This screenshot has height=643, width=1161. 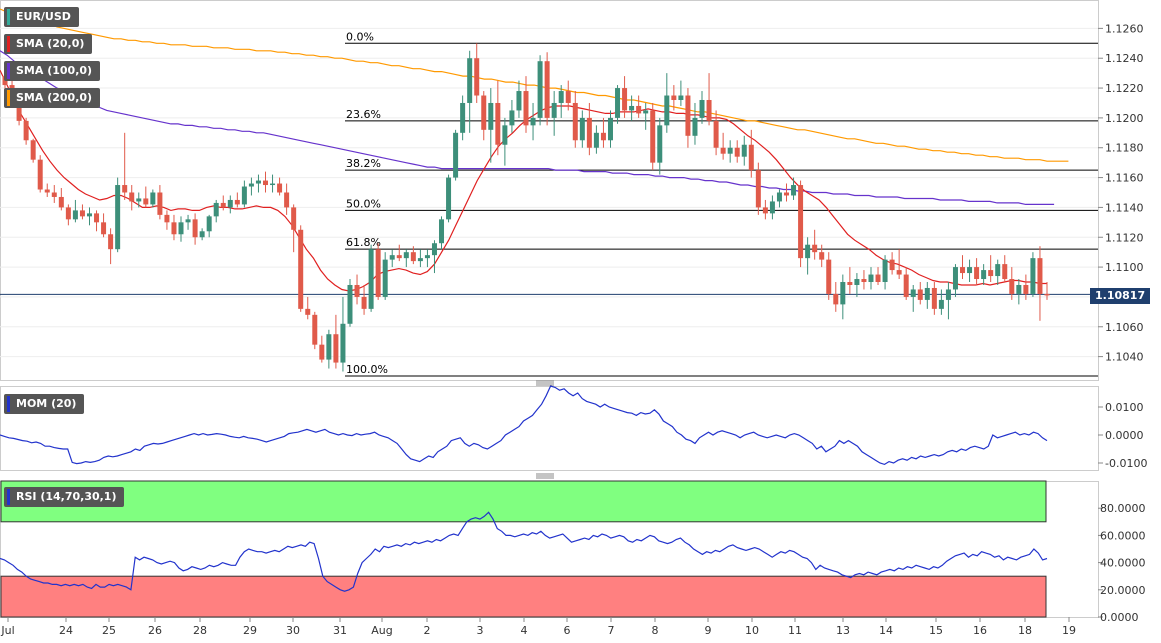 I want to click on date-tick-label: 14, so click(x=886, y=630).